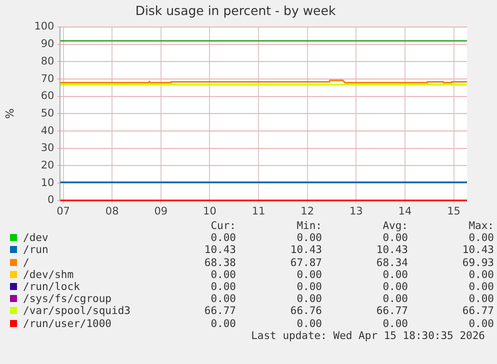 This screenshot has width=497, height=364. What do you see at coordinates (219, 262) in the screenshot?
I see `text: 68.38` at bounding box center [219, 262].